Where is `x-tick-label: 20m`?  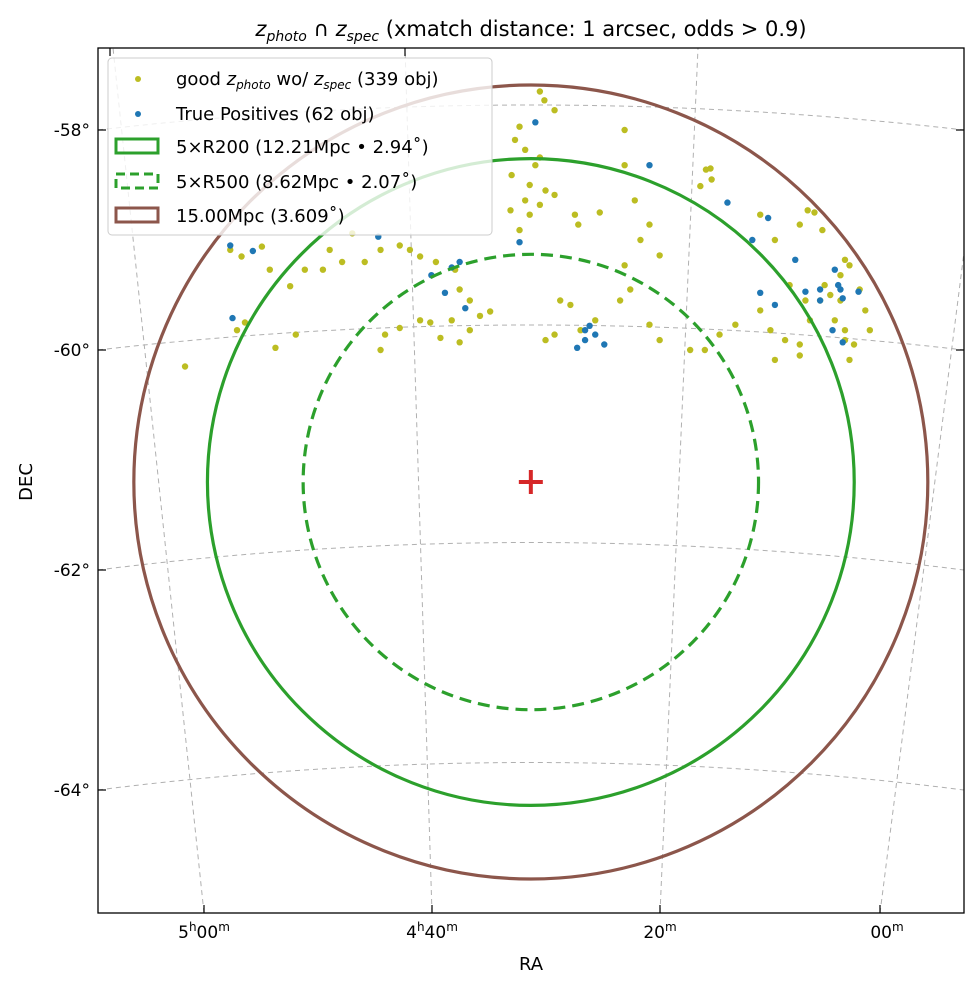
x-tick-label: 20m is located at coordinates (659, 931).